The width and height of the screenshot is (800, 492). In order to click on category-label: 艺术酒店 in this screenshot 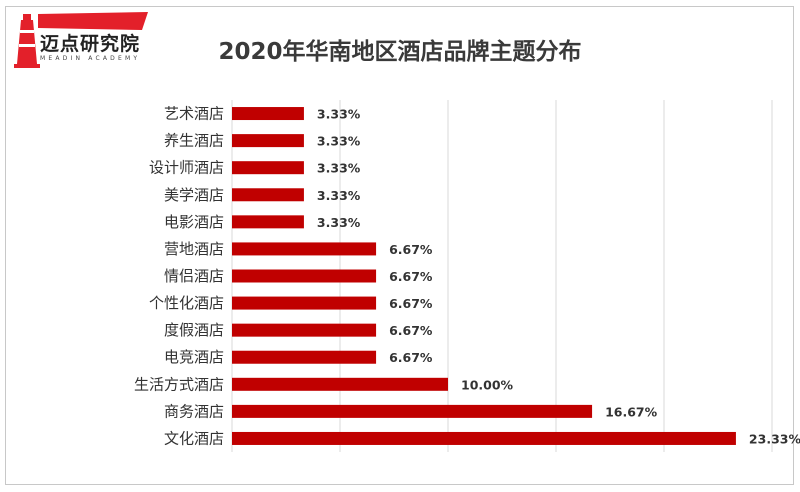, I will do `click(194, 114)`.